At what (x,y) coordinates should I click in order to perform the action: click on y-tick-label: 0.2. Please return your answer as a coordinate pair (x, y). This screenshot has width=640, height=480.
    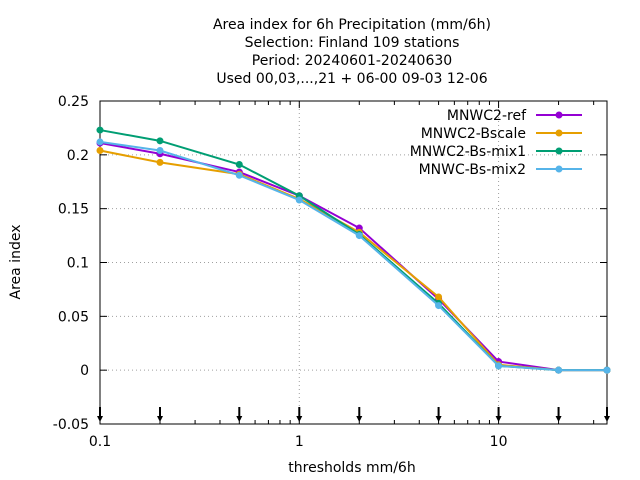
    Looking at the image, I should click on (78, 156).